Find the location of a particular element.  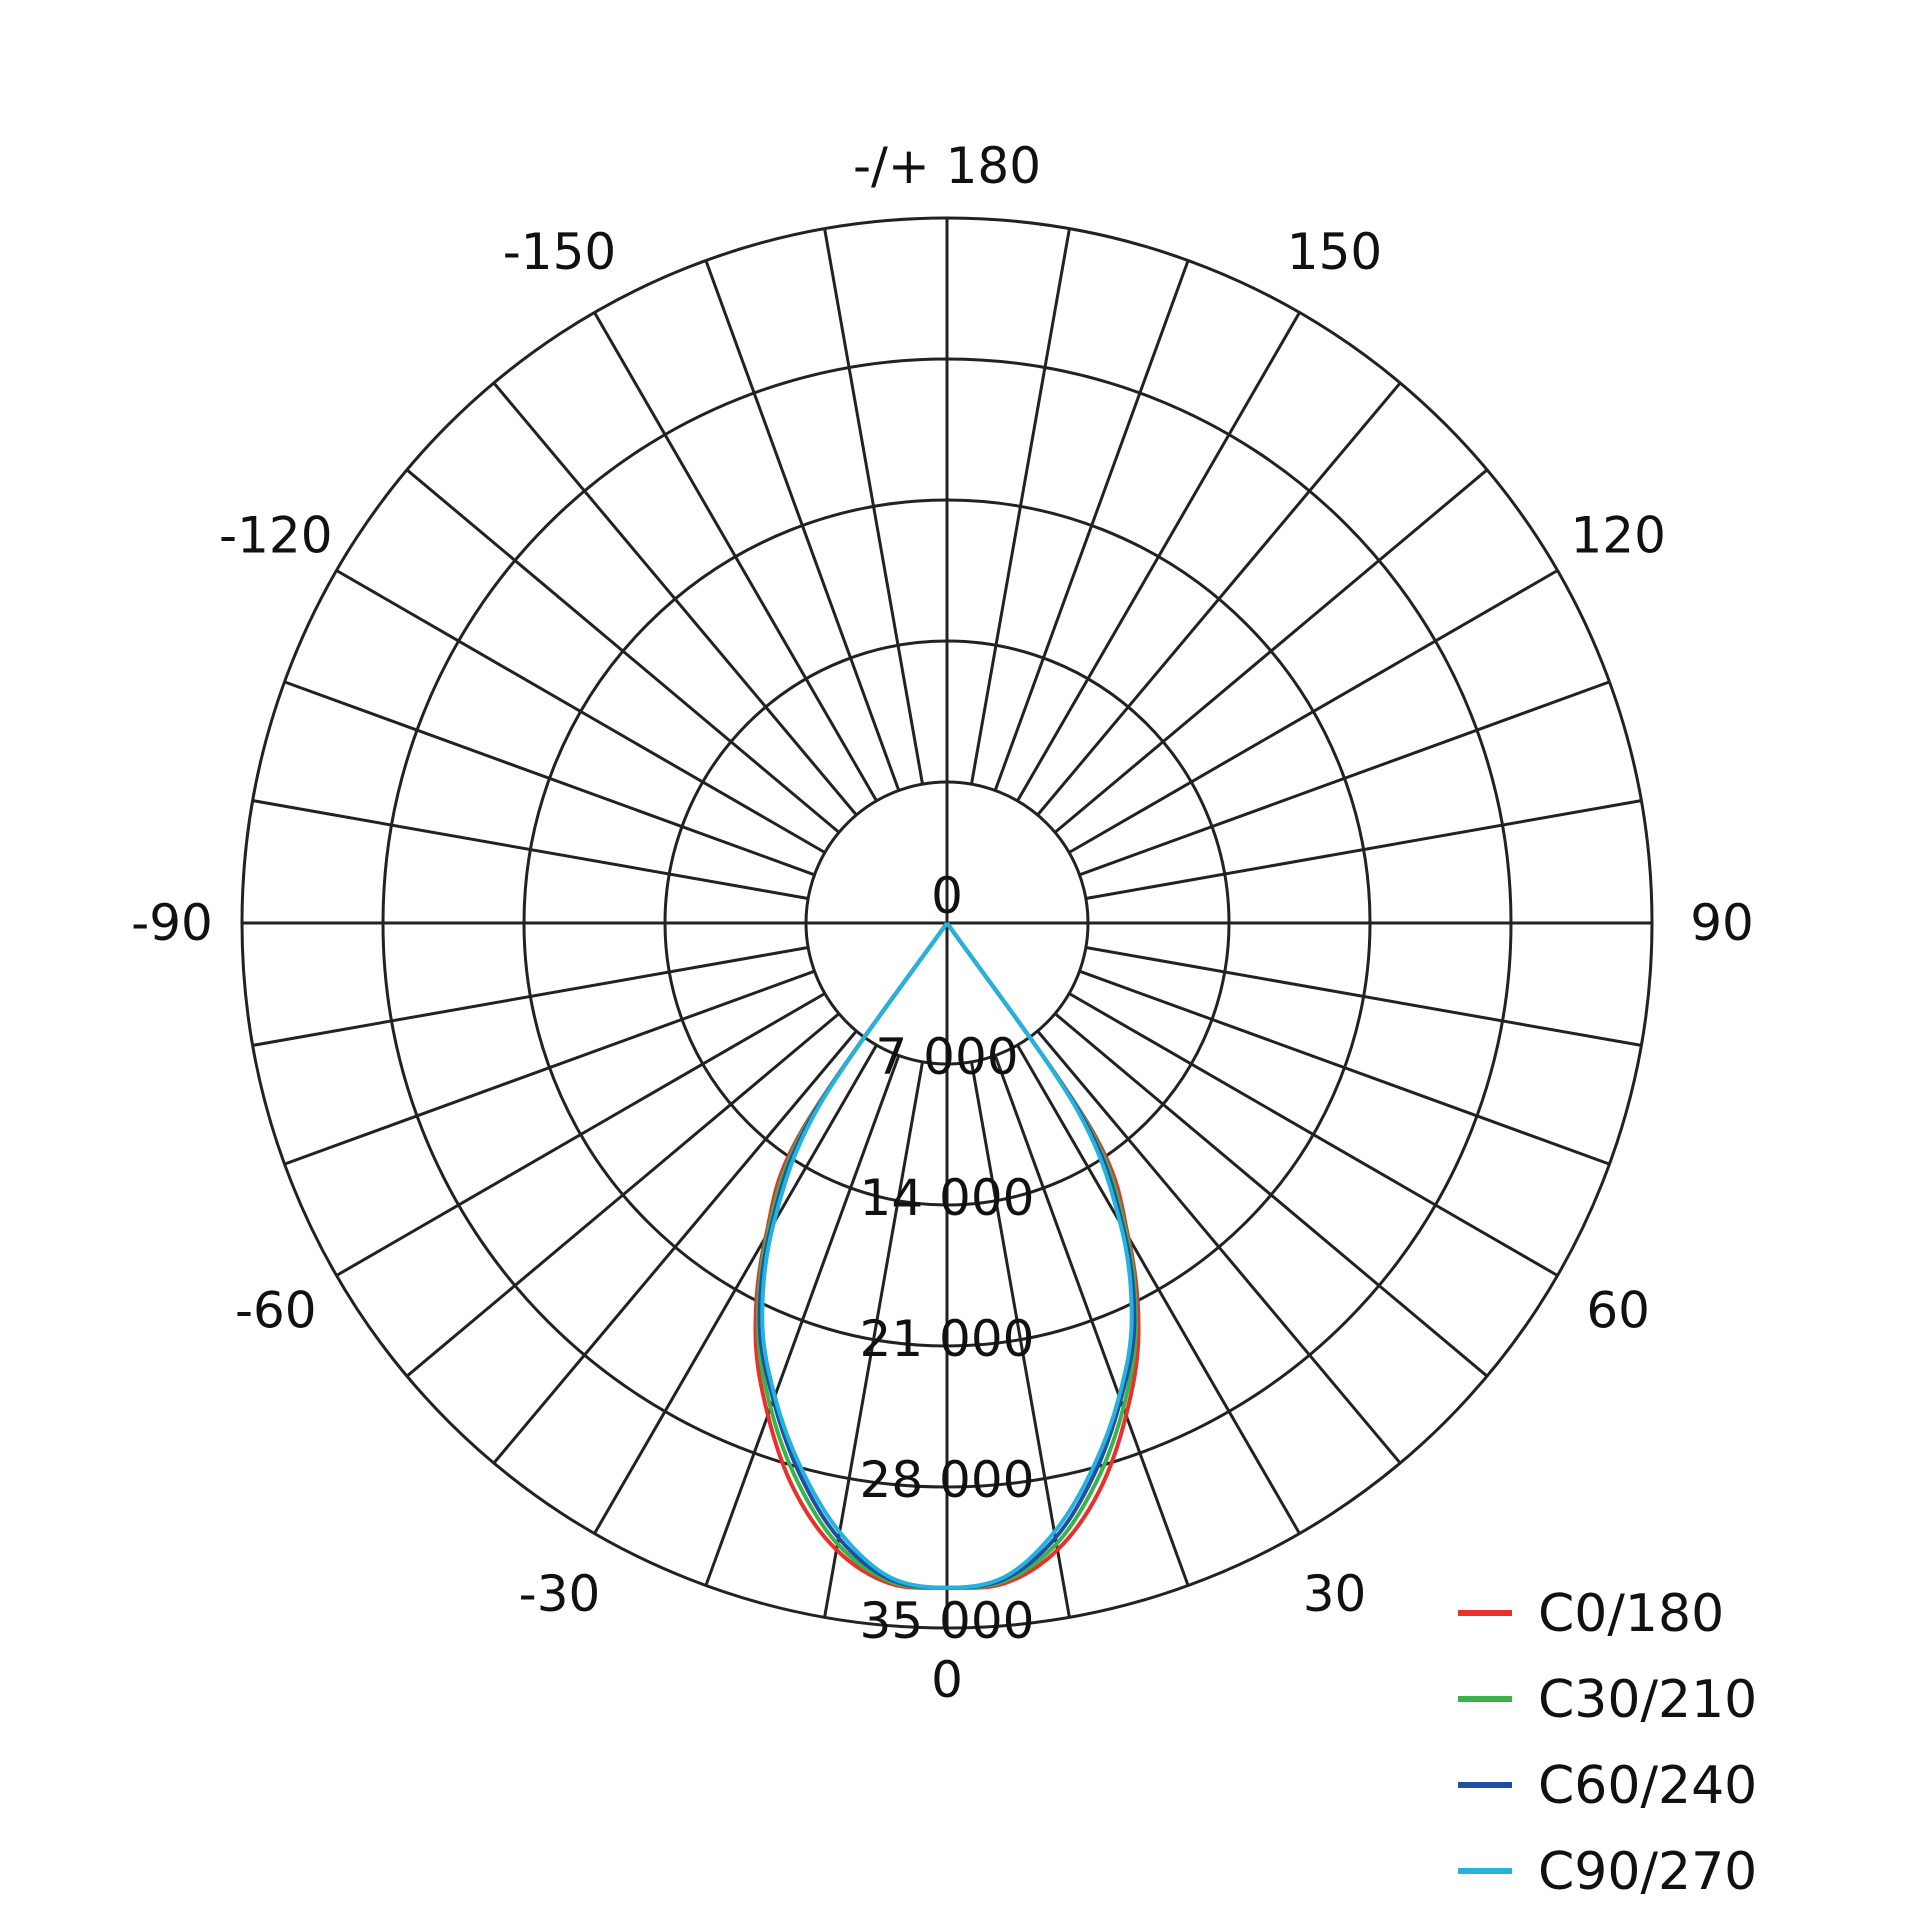

legend-label: C0/180 is located at coordinates (1631, 1614).